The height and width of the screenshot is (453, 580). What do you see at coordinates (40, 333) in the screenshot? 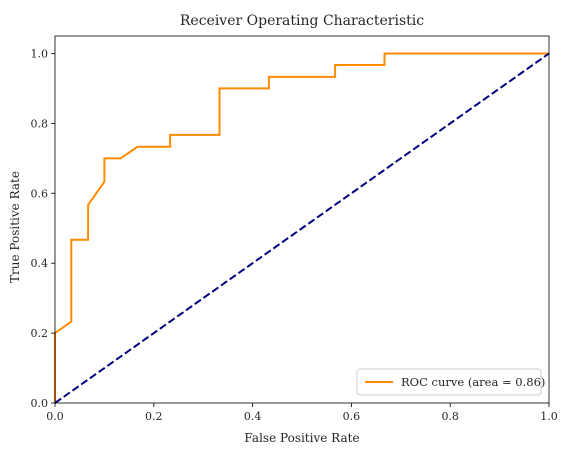
I see `y-tick-label: 0.2` at bounding box center [40, 333].